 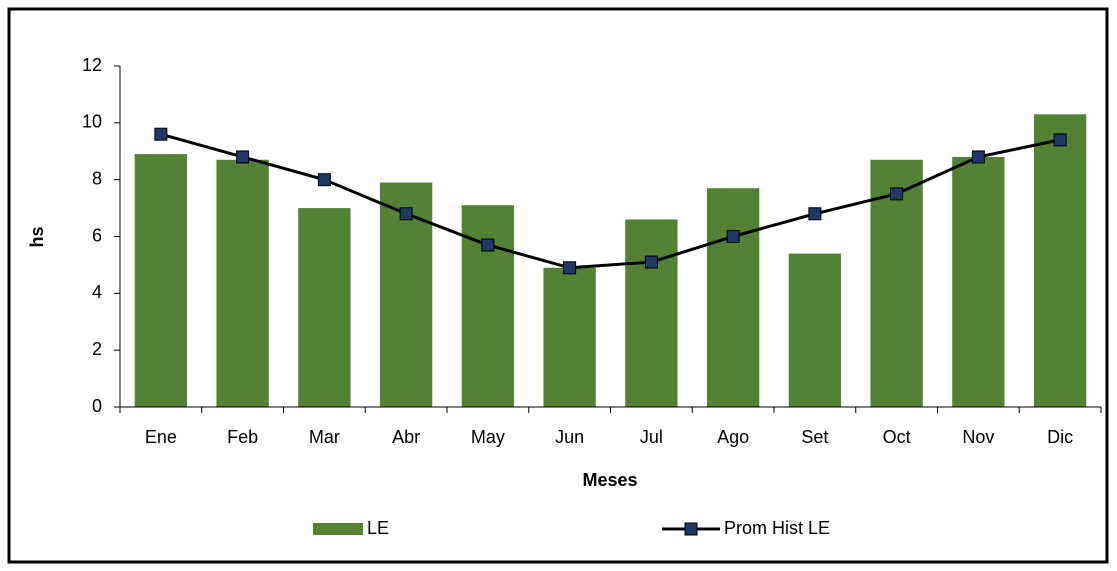 What do you see at coordinates (242, 437) in the screenshot?
I see `x-tick-label: Feb` at bounding box center [242, 437].